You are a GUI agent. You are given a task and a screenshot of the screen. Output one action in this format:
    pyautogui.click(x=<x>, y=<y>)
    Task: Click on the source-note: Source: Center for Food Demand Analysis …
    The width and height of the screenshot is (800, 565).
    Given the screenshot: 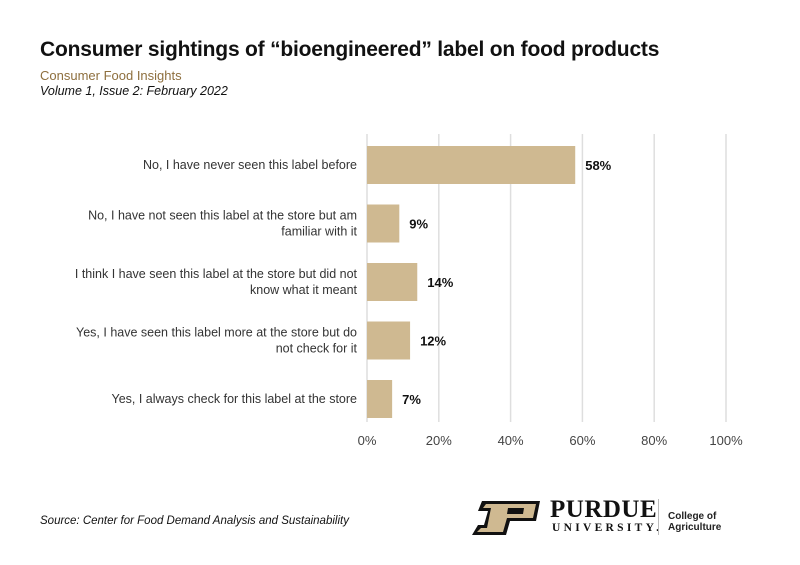 What is the action you would take?
    pyautogui.click(x=194, y=521)
    